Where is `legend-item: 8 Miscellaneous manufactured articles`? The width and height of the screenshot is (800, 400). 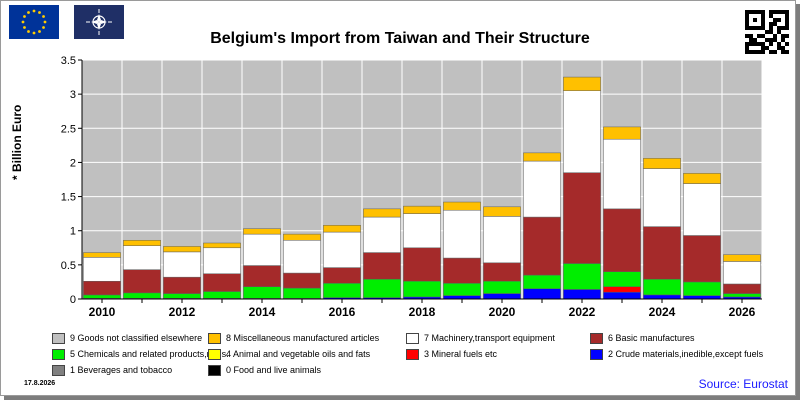 legend-item: 8 Miscellaneous manufactured articles is located at coordinates (293, 338).